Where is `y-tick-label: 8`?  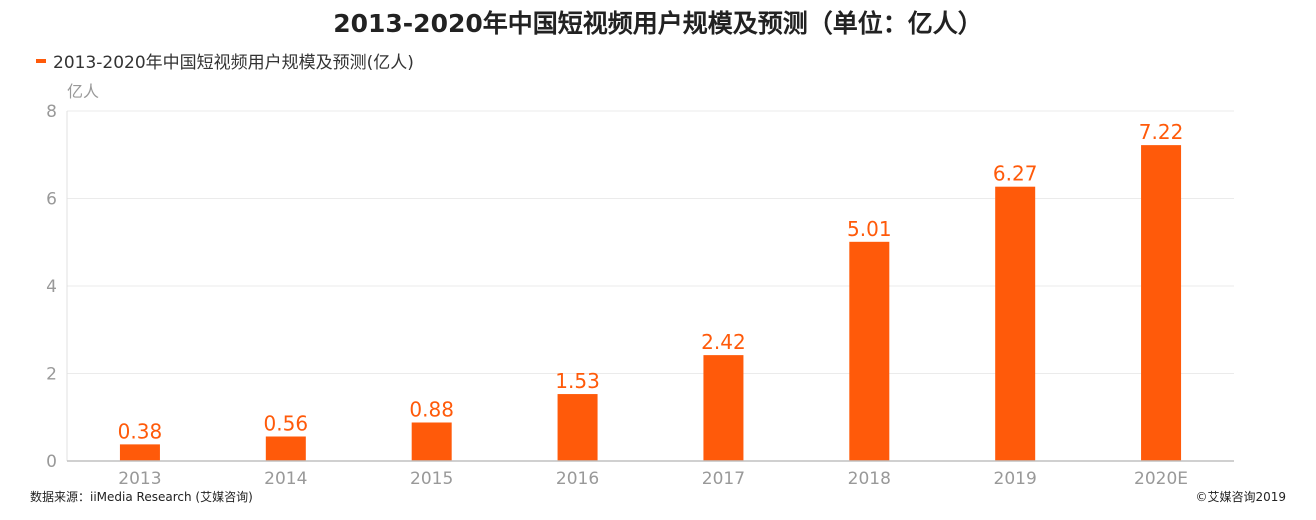
y-tick-label: 8 is located at coordinates (51, 112).